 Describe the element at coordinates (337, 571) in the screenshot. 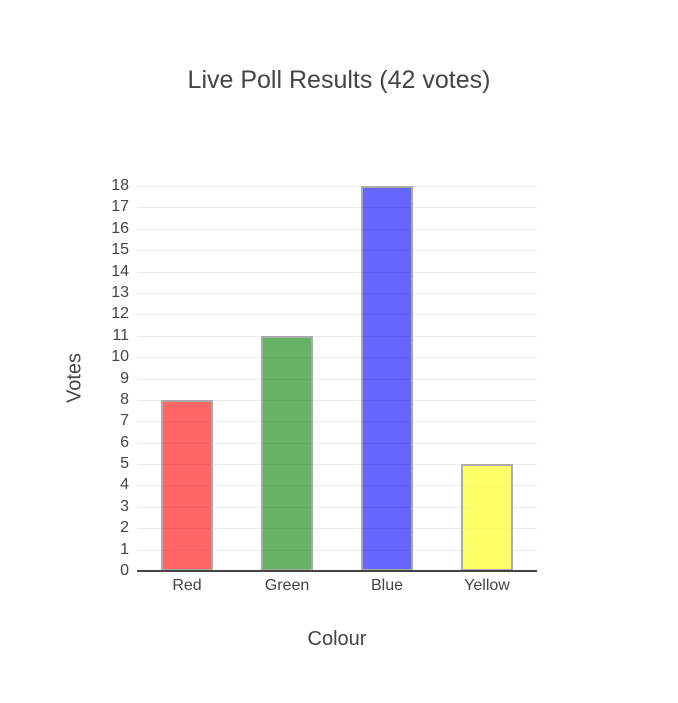

I see `x-axis-zero-line` at that location.